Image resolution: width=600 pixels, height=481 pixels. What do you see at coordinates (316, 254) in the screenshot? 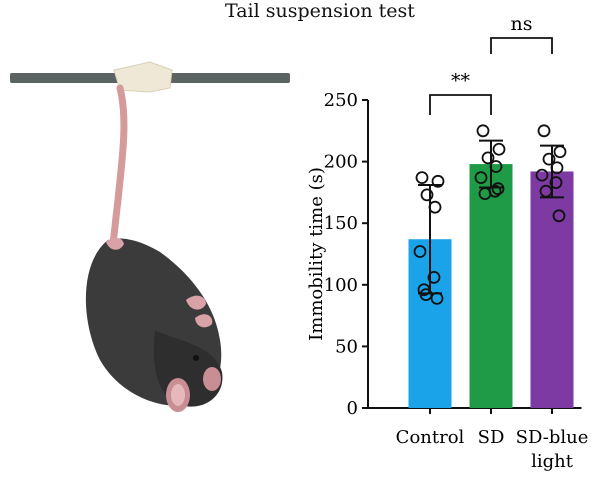
I see `y-axis-label: Immobility time (s)` at bounding box center [316, 254].